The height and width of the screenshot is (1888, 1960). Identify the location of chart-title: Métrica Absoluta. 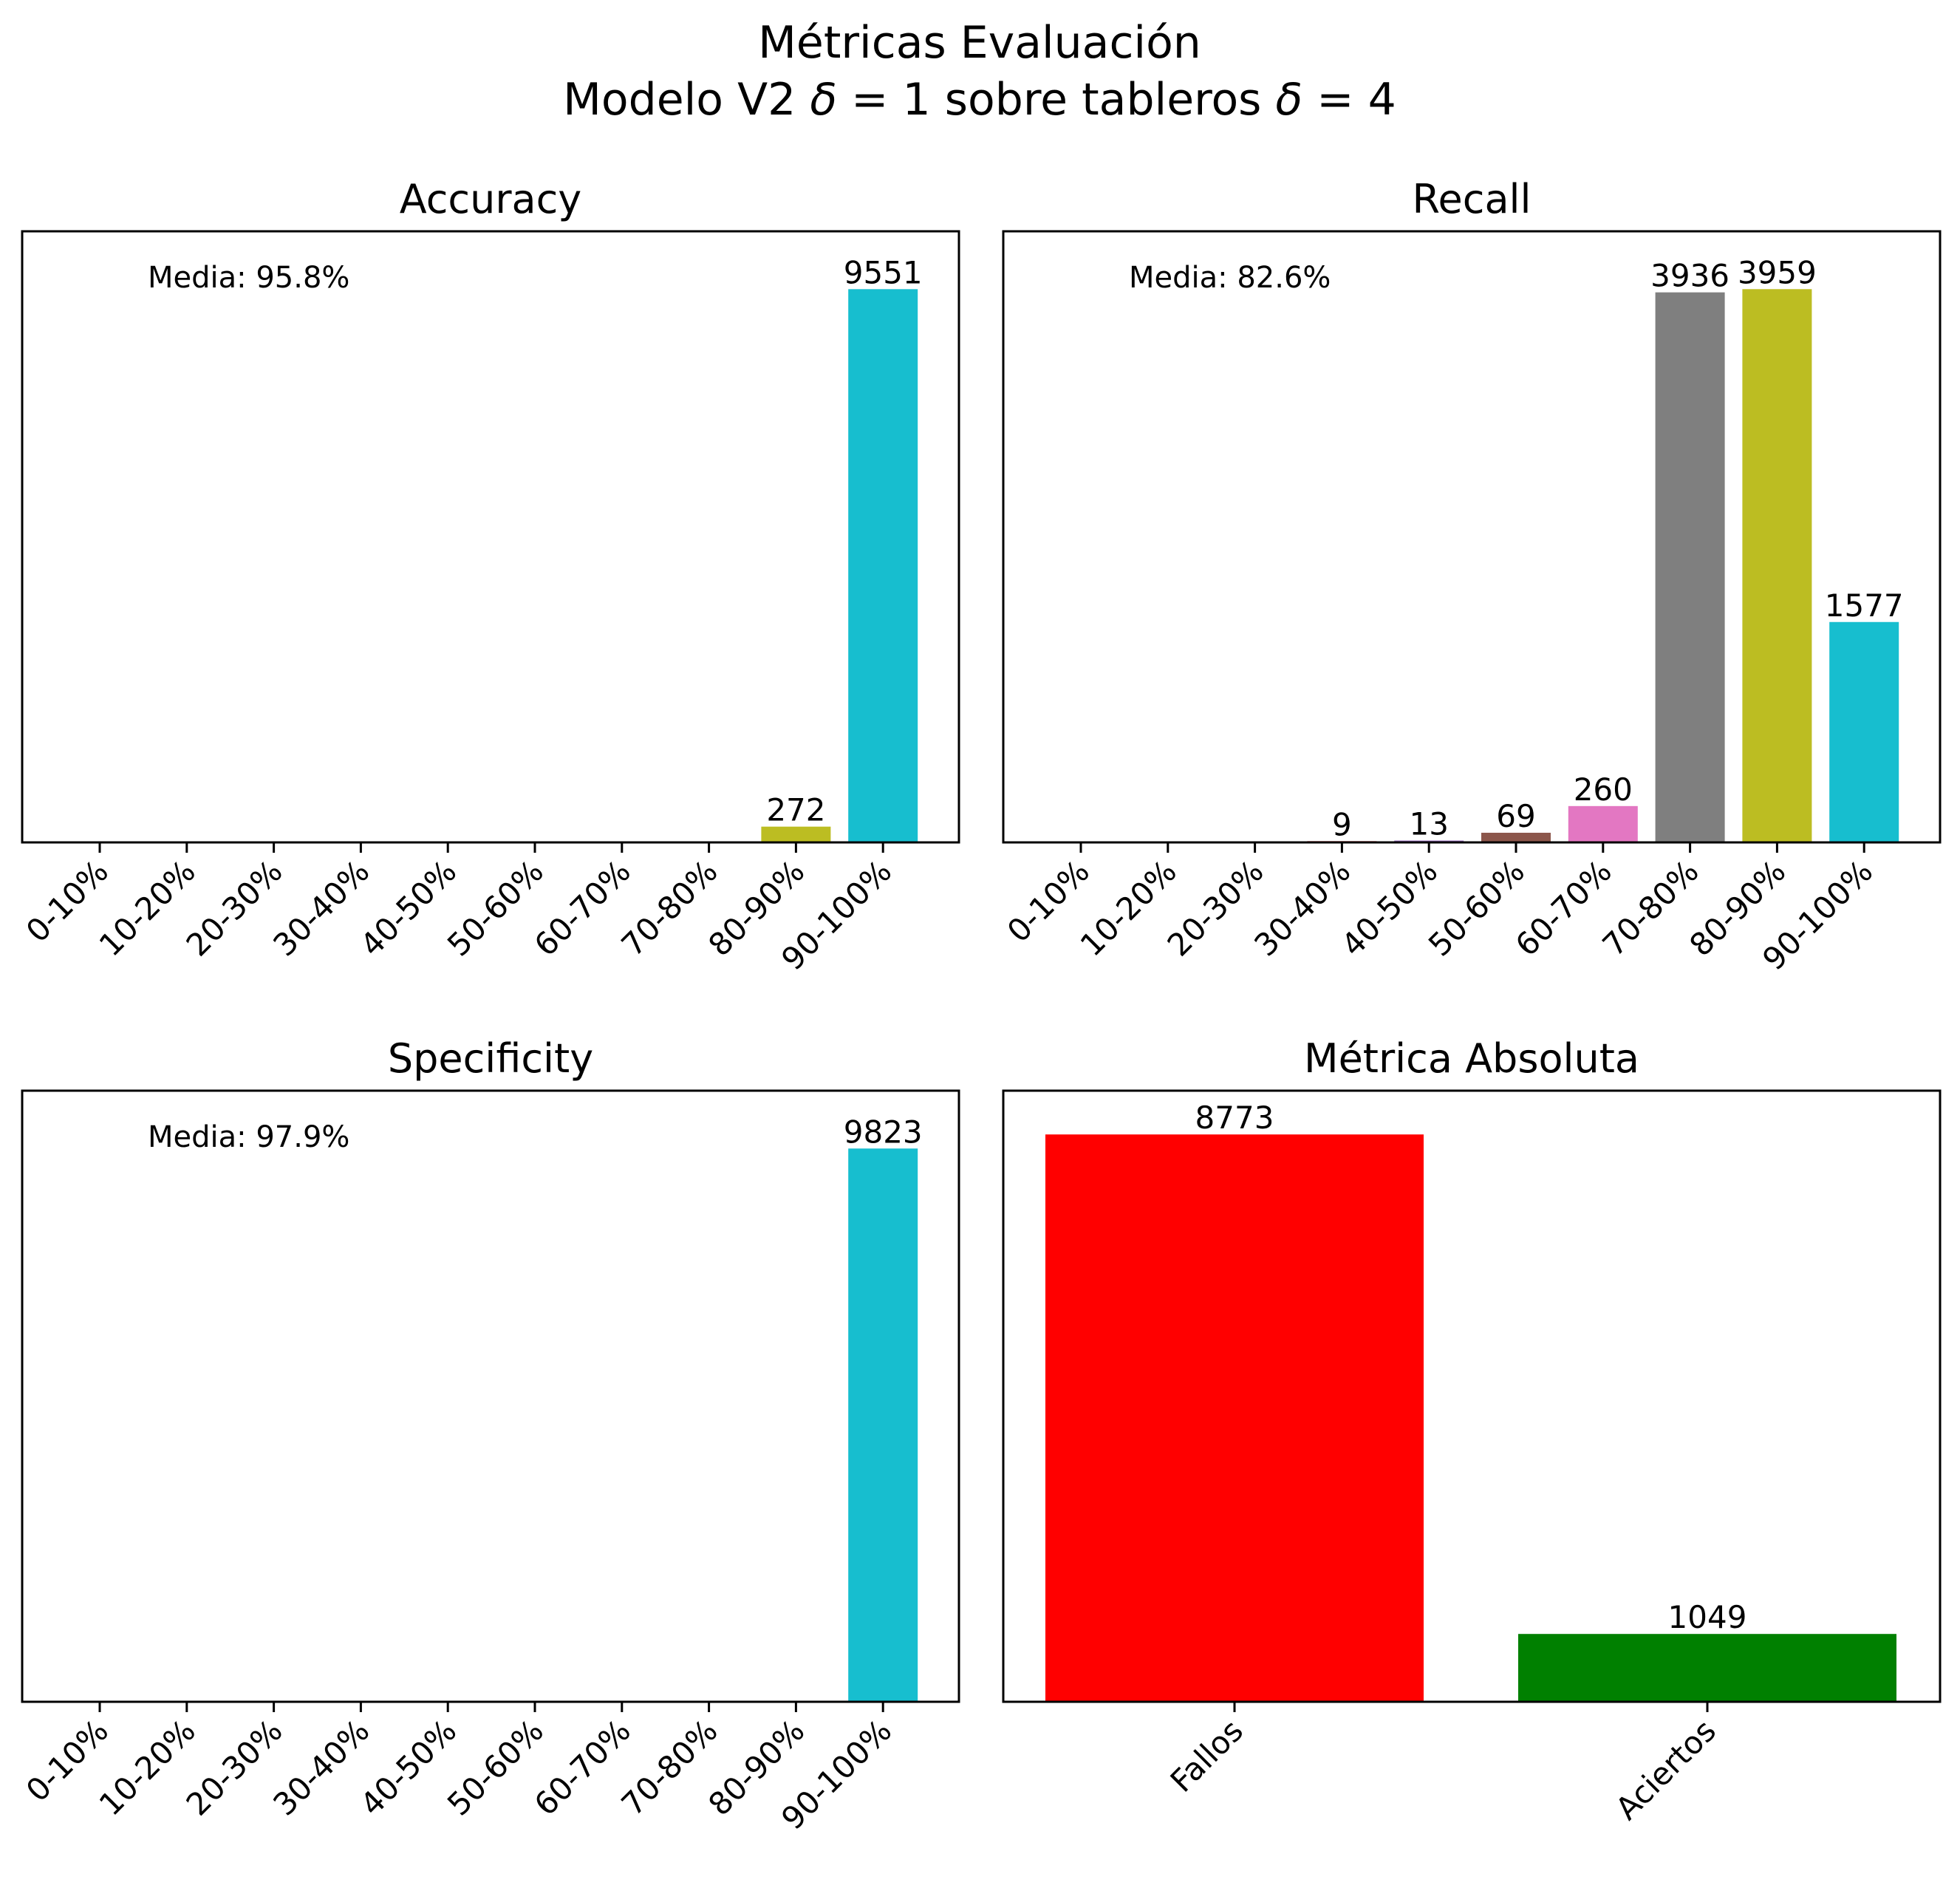
(1471, 1058).